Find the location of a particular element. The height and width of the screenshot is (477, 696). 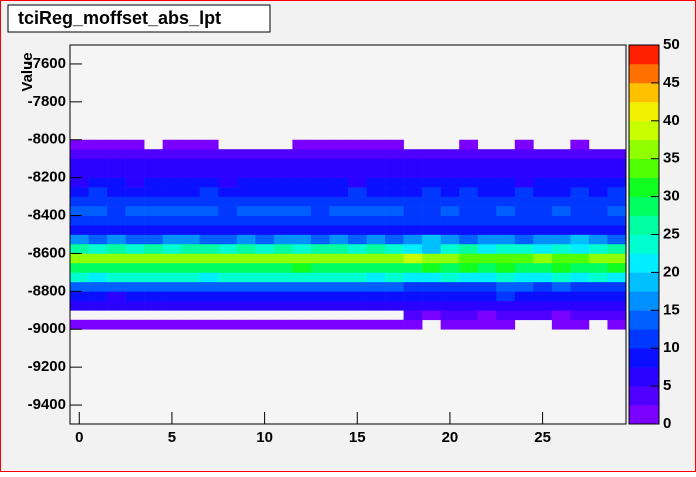

z-tick-label: 20 is located at coordinates (671, 271).